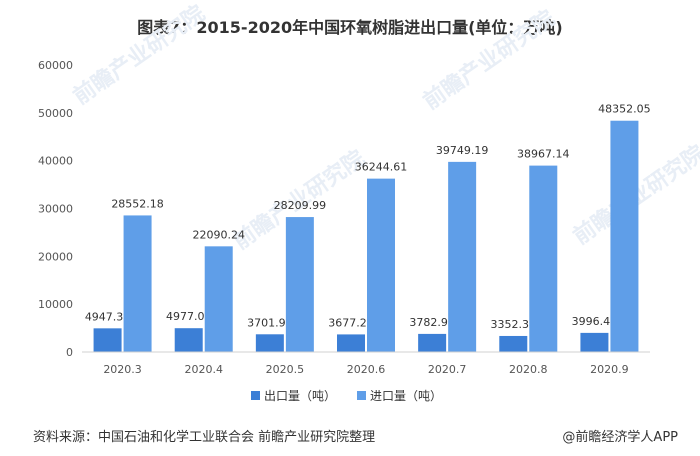 The height and width of the screenshot is (456, 700). What do you see at coordinates (203, 369) in the screenshot?
I see `x-tick-label: 2020.4` at bounding box center [203, 369].